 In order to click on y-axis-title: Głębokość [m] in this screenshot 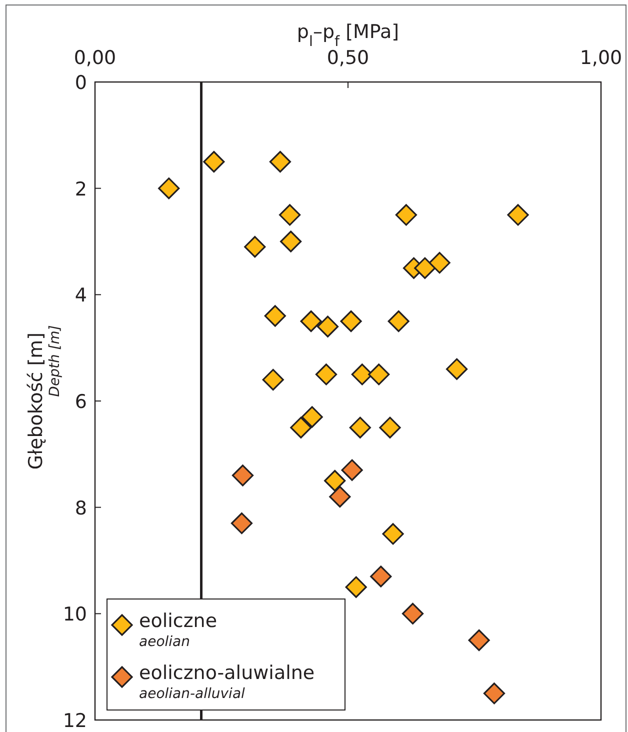, I will do `click(36, 401)`.